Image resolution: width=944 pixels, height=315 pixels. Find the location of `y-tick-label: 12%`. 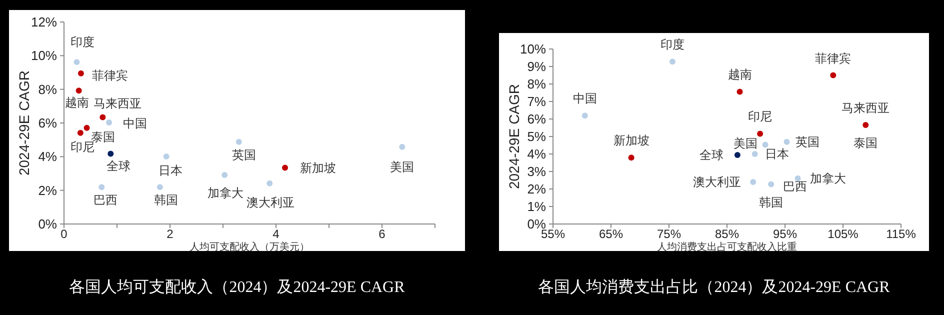

y-tick-label: 12% is located at coordinates (44, 22).